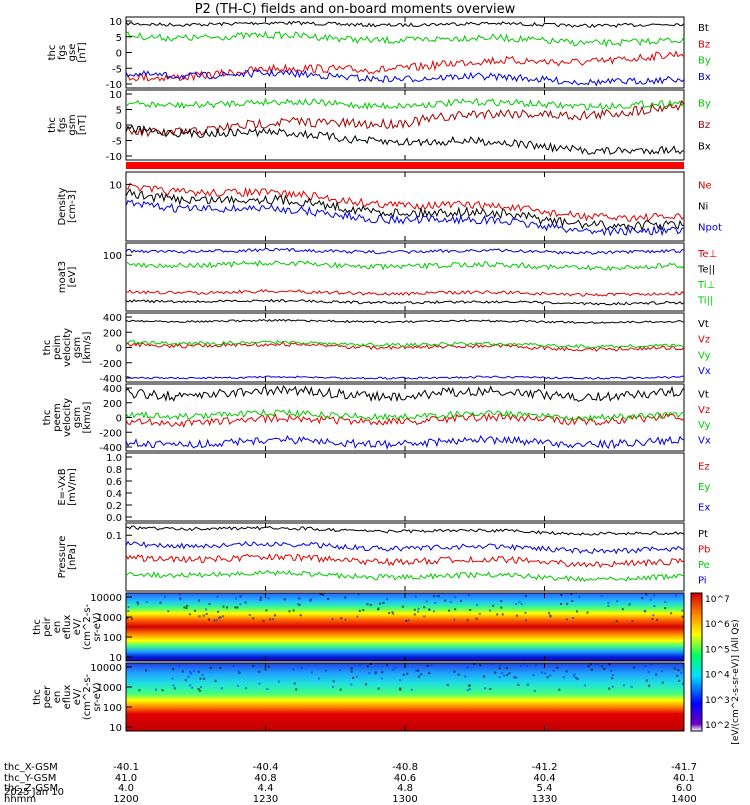 The width and height of the screenshot is (750, 805). Describe the element at coordinates (405, 277) in the screenshot. I see `panel-frame` at that location.